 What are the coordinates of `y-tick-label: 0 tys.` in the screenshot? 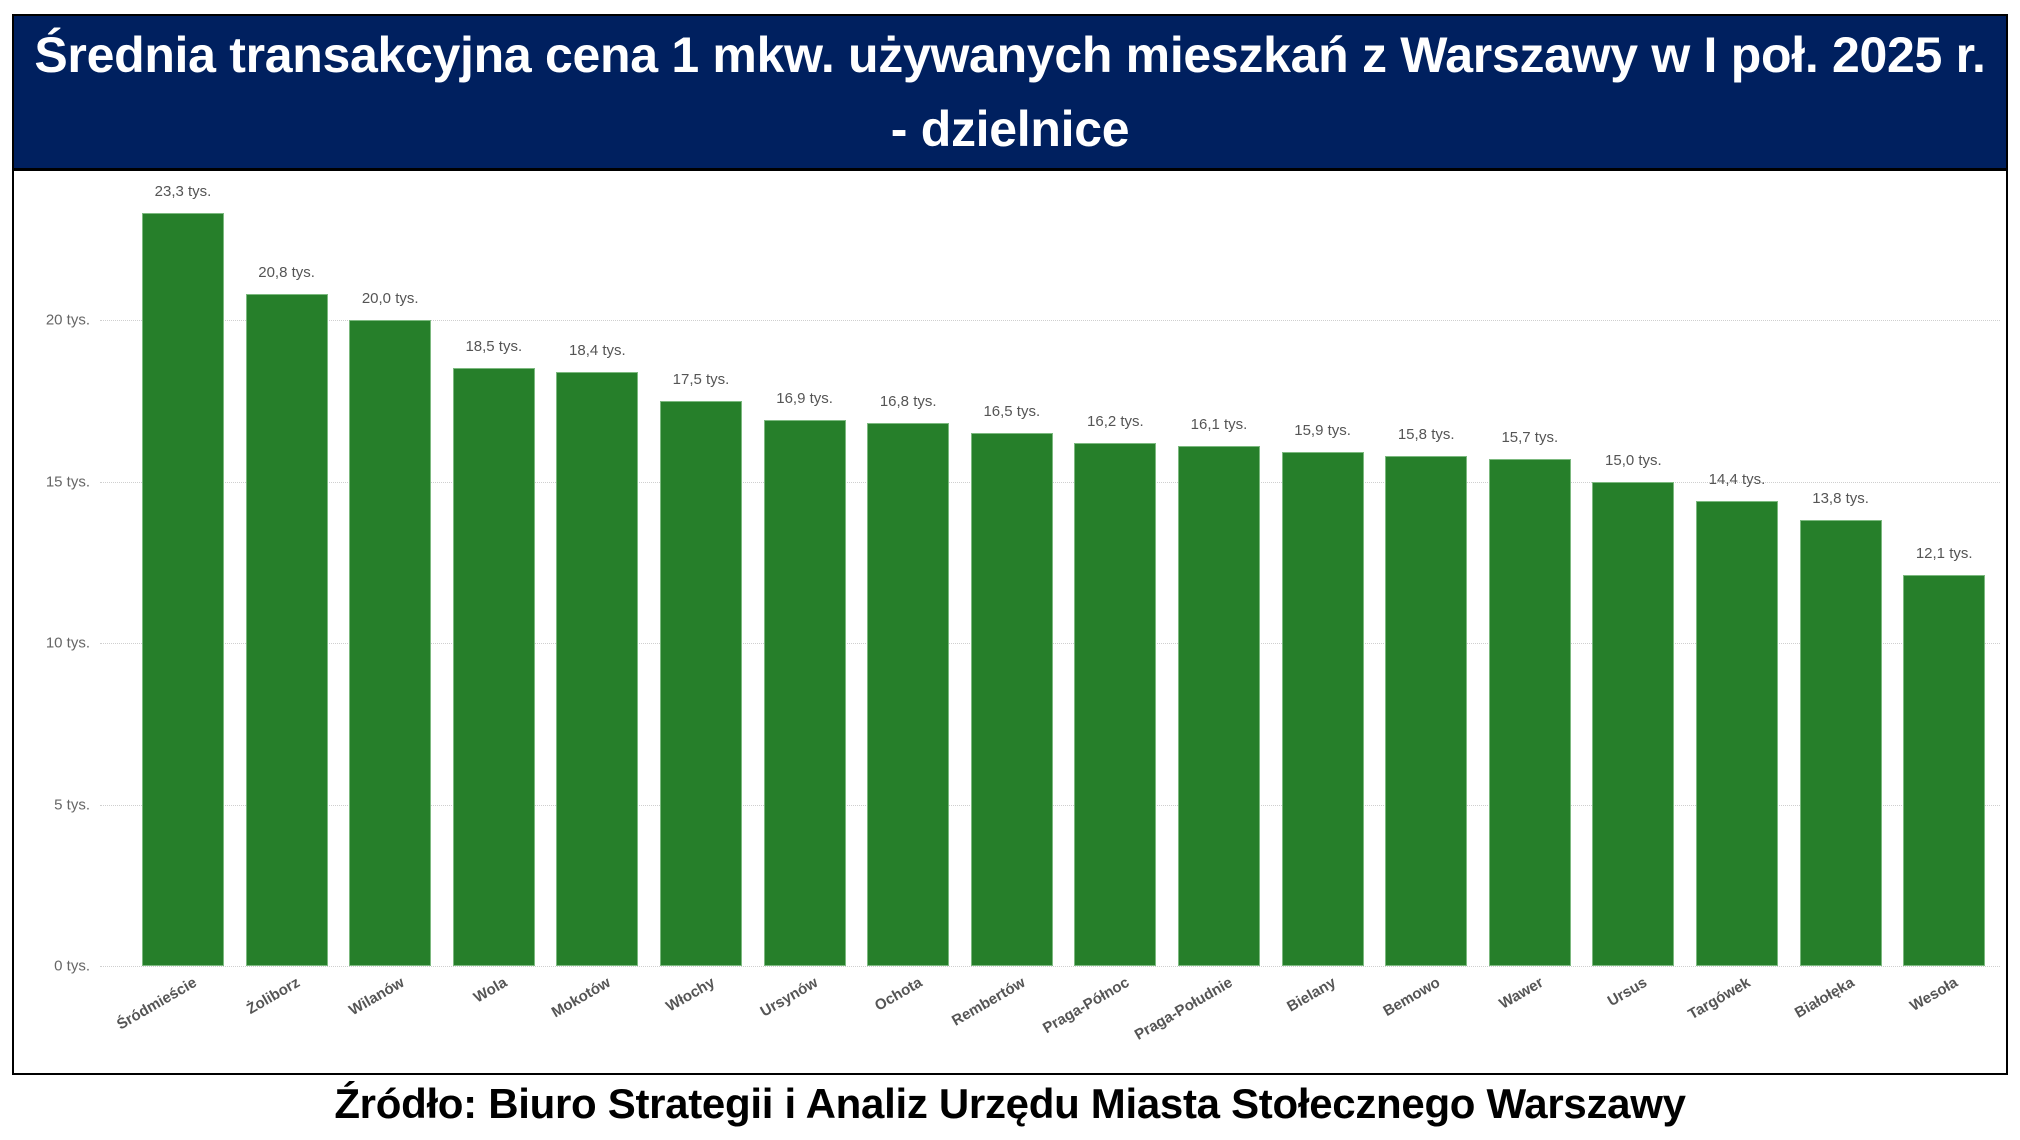 It's located at (72, 966).